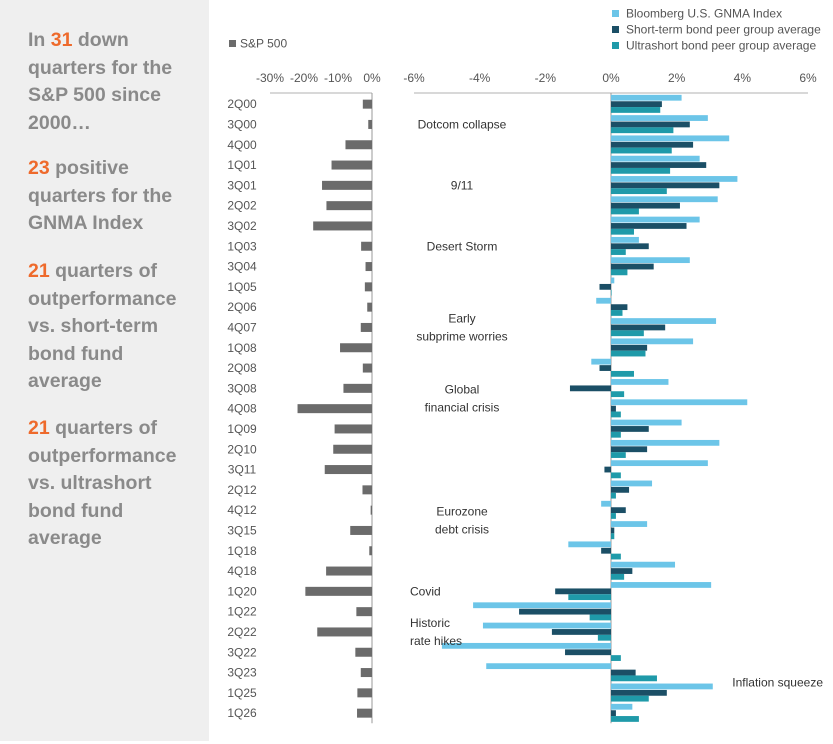  What do you see at coordinates (242, 490) in the screenshot?
I see `category-label: 2Q12` at bounding box center [242, 490].